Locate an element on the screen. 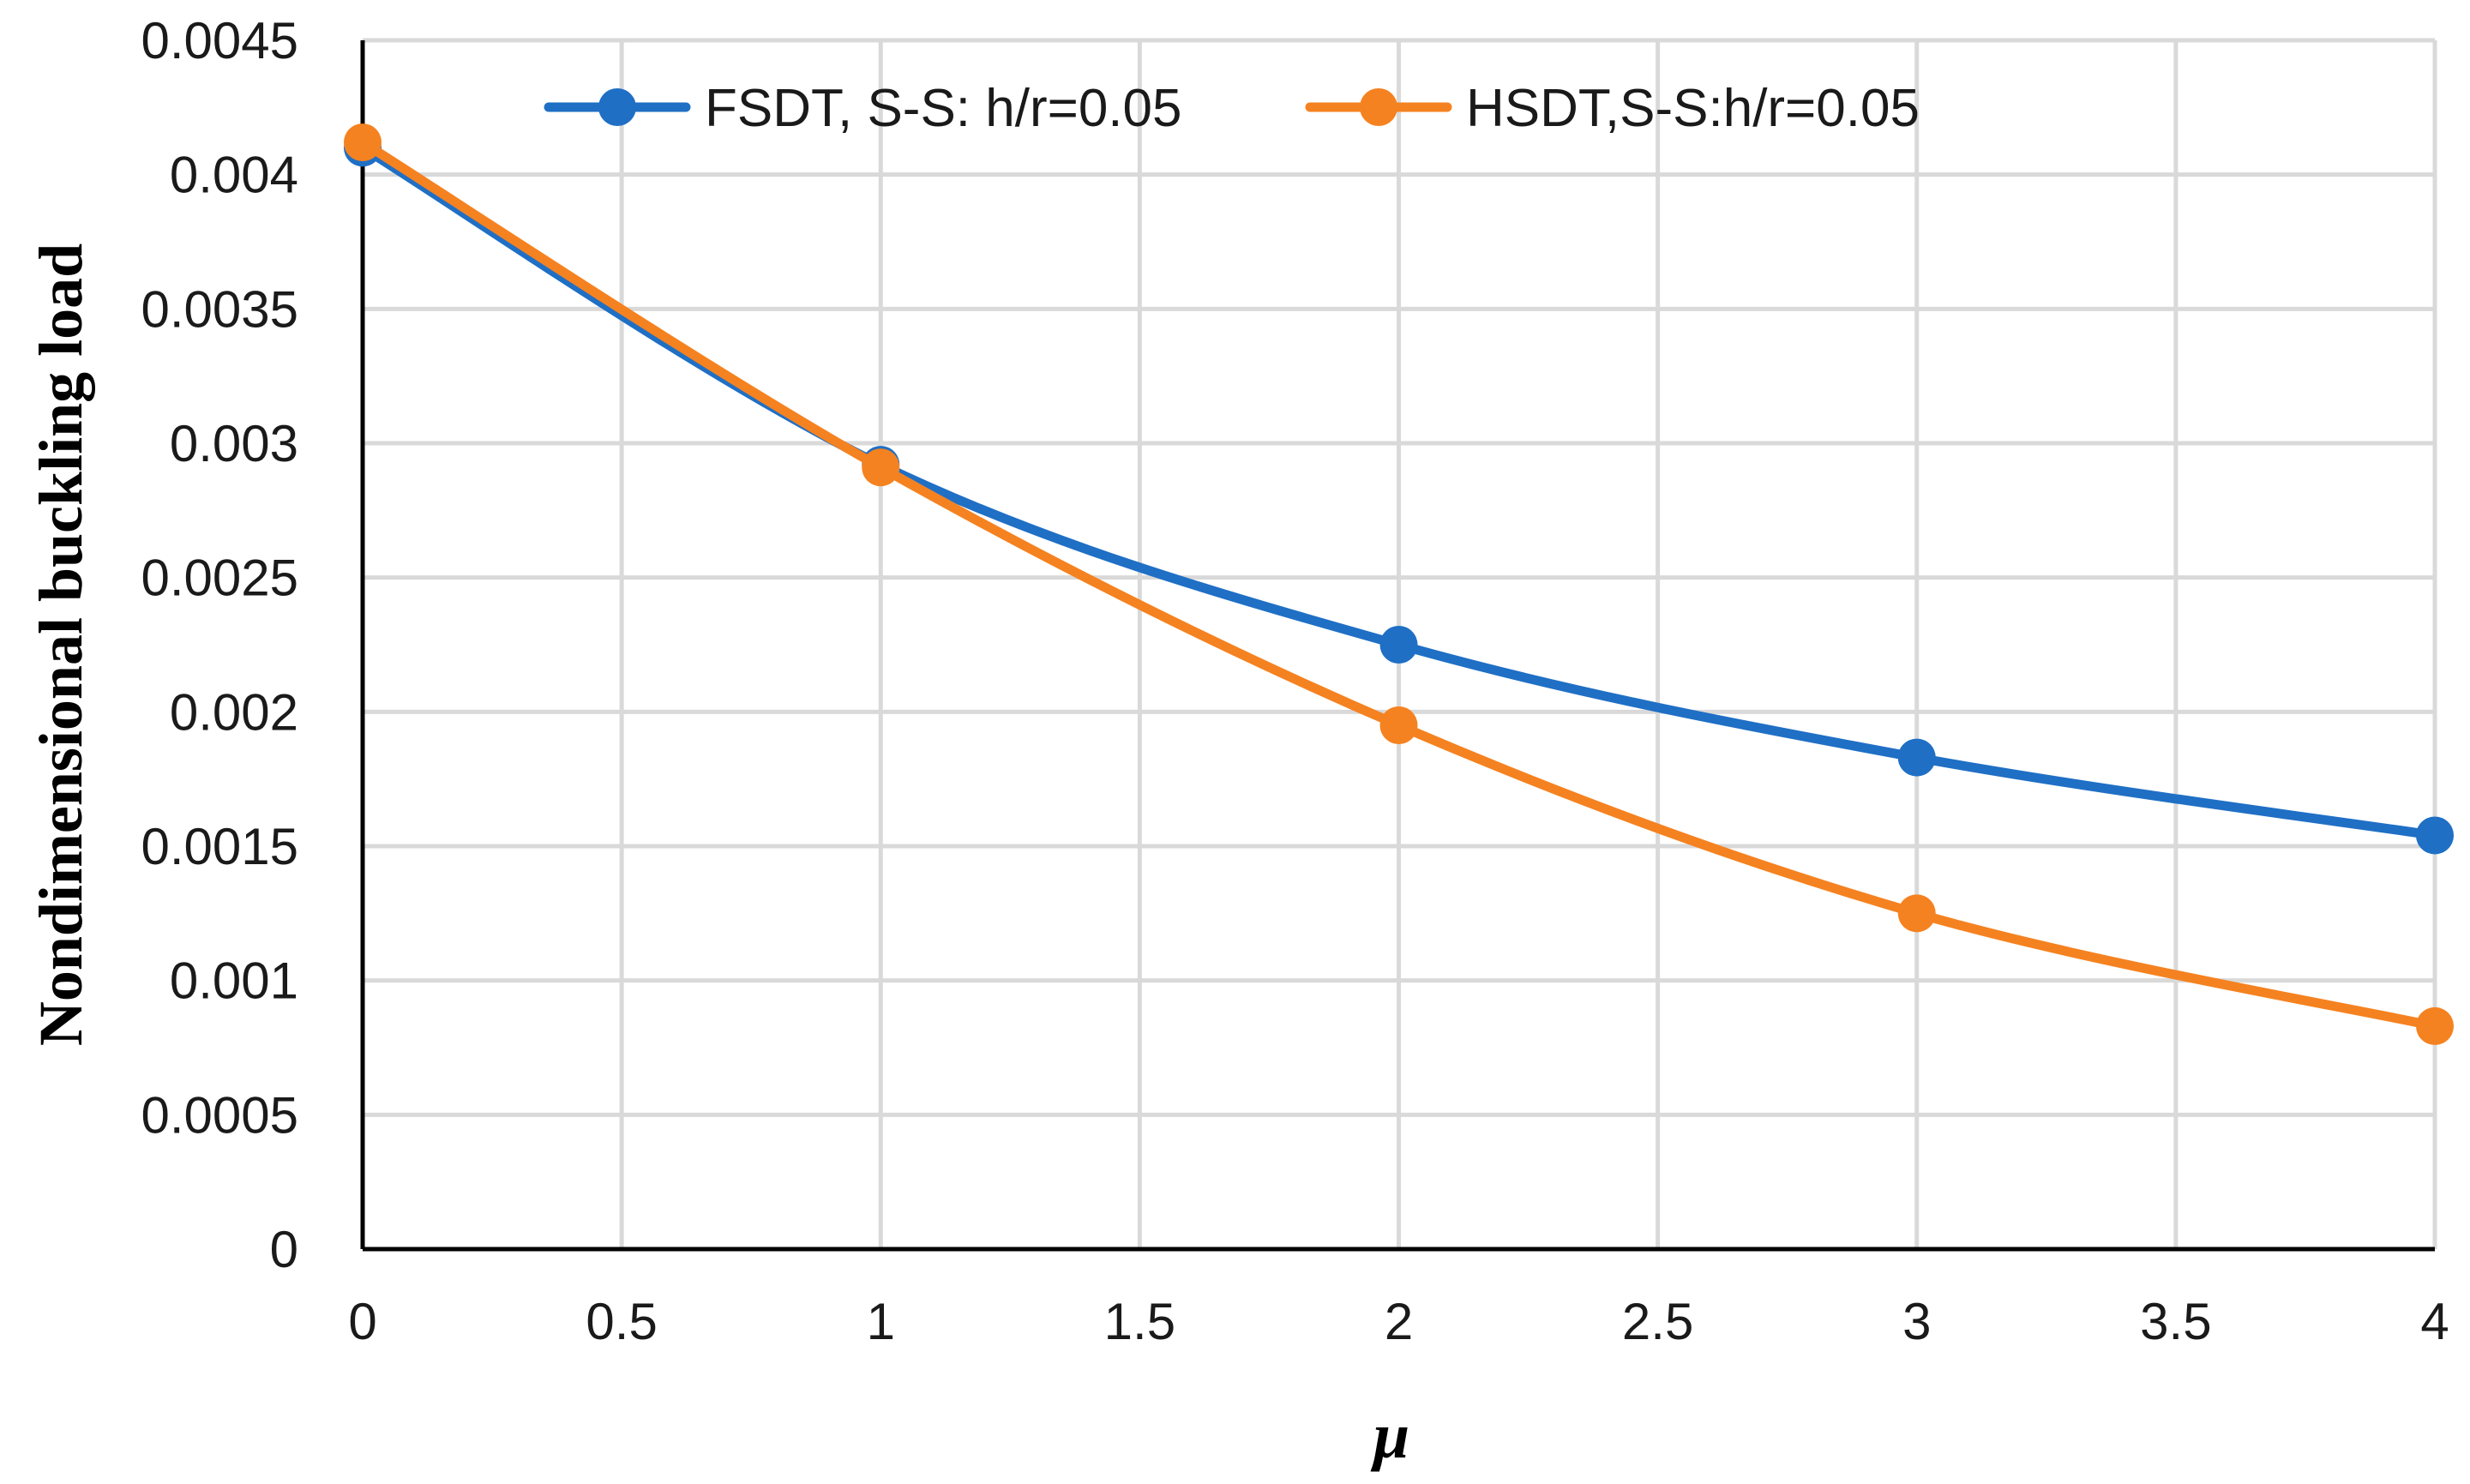  y-tick-label: 0.001 is located at coordinates (234, 981).